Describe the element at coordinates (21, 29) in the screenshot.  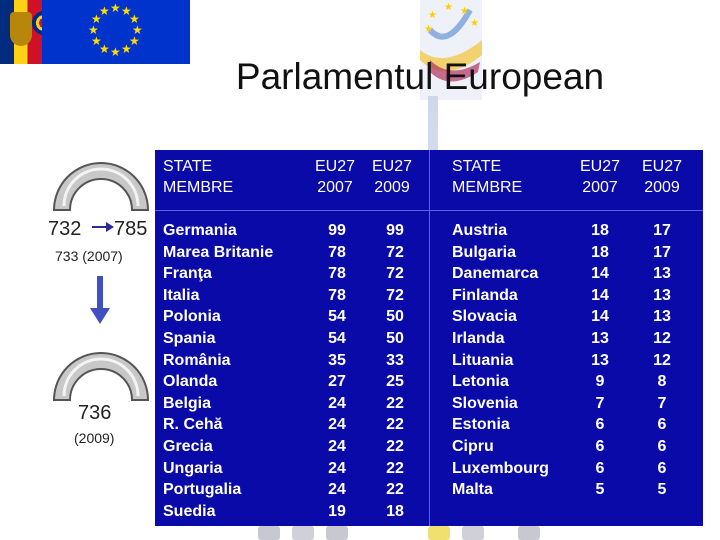
I see `coat-of-arms-icon` at that location.